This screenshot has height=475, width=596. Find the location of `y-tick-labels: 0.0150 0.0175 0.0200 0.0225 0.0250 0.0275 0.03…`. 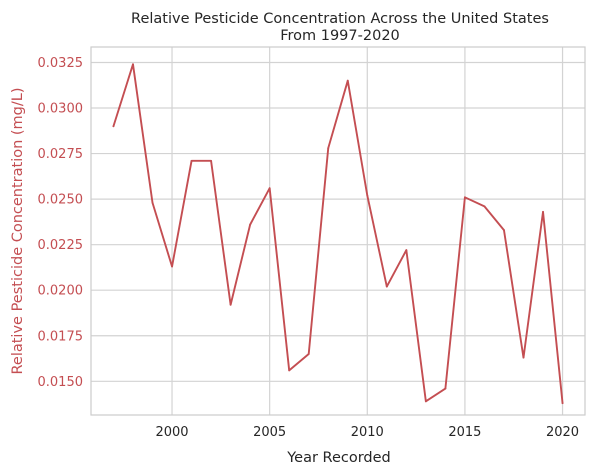

y-tick-labels: 0.0150 0.0175 0.0200 0.0225 0.0250 0.0275 0.03… is located at coordinates (61, 223).